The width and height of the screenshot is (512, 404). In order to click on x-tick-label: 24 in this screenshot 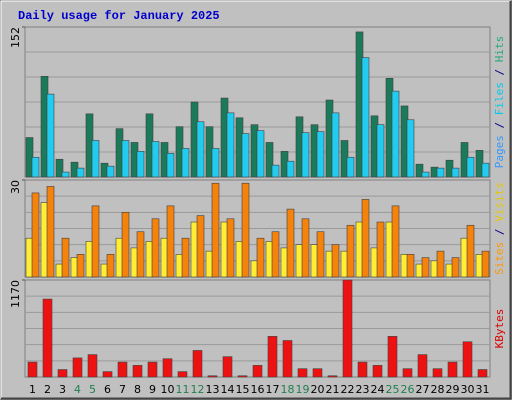, I will do `click(378, 389)`.